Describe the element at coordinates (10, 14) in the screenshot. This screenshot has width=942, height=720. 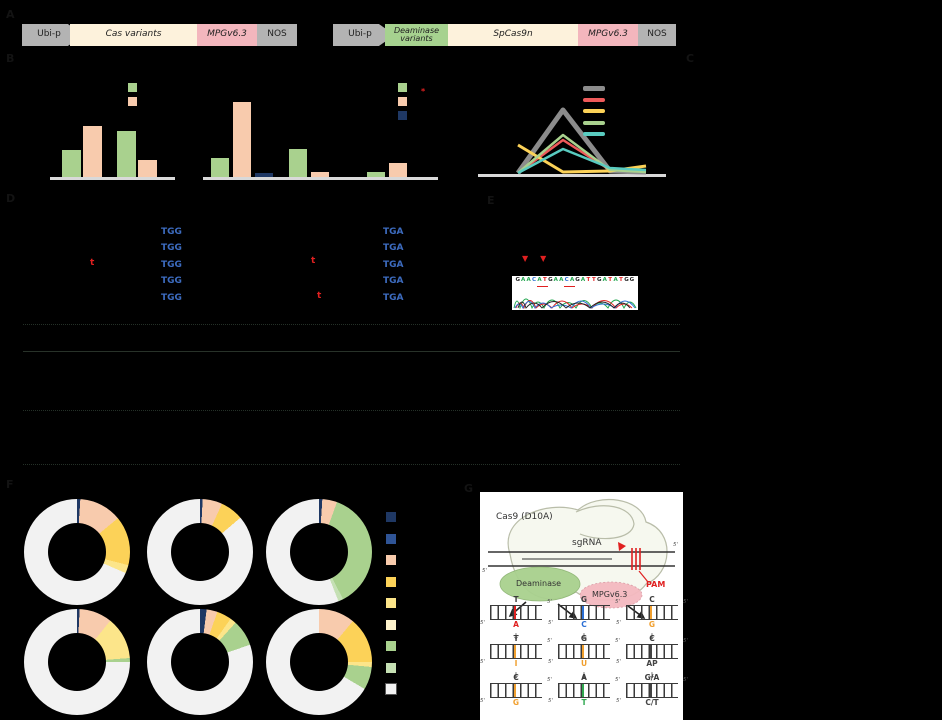
I see `panel-label-a: A` at that location.